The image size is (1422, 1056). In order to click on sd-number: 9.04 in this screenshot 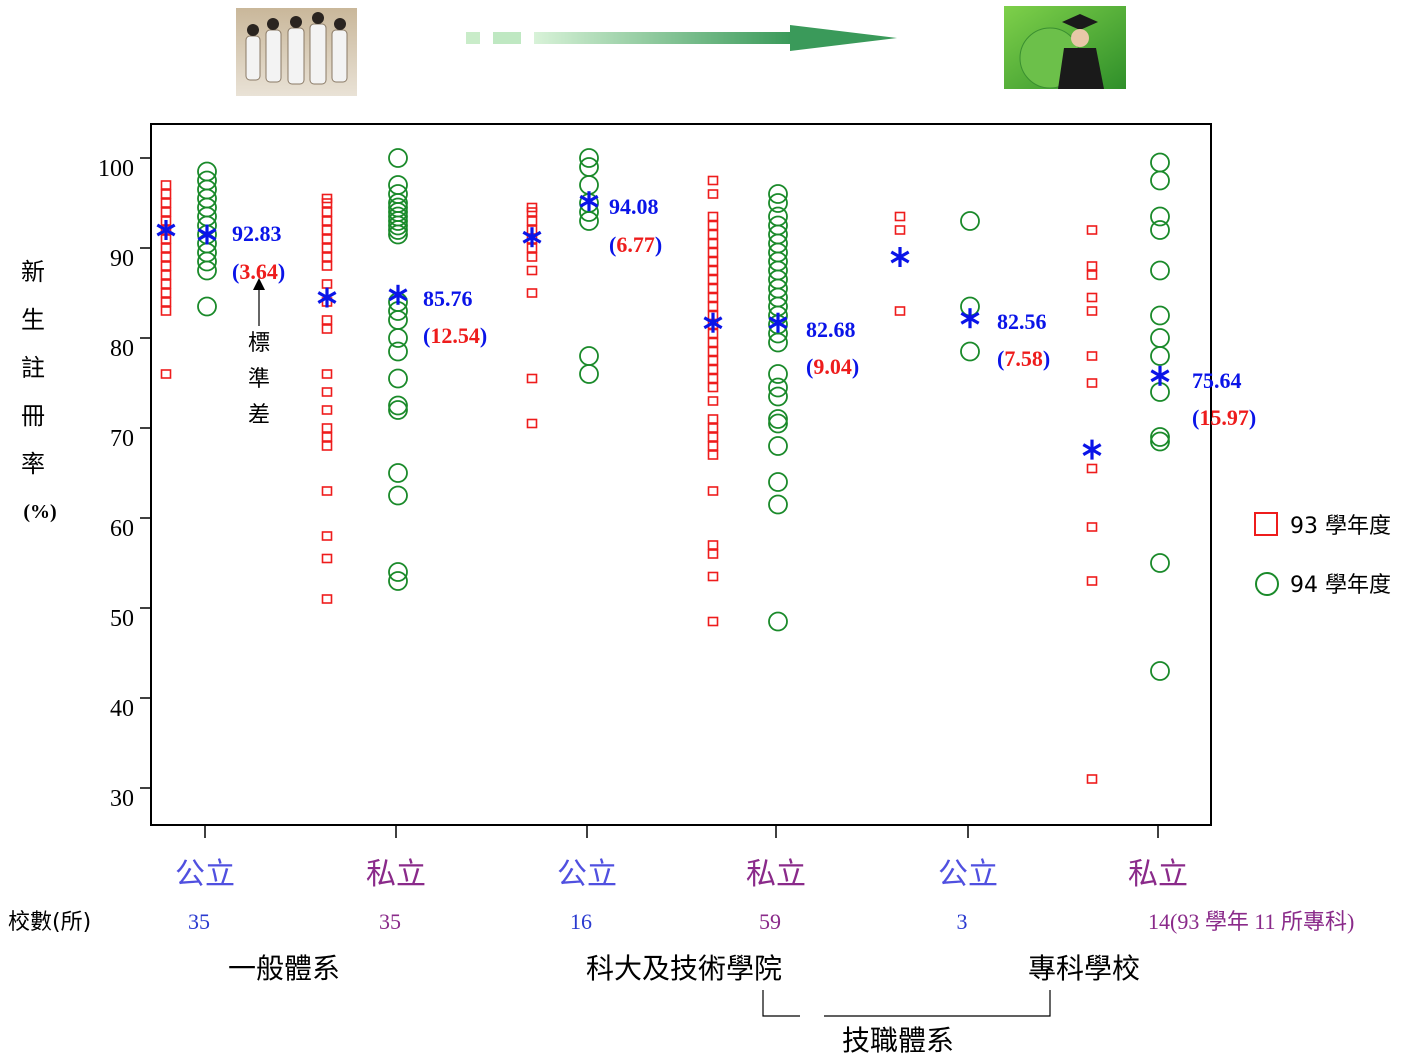, I will do `click(832, 366)`.